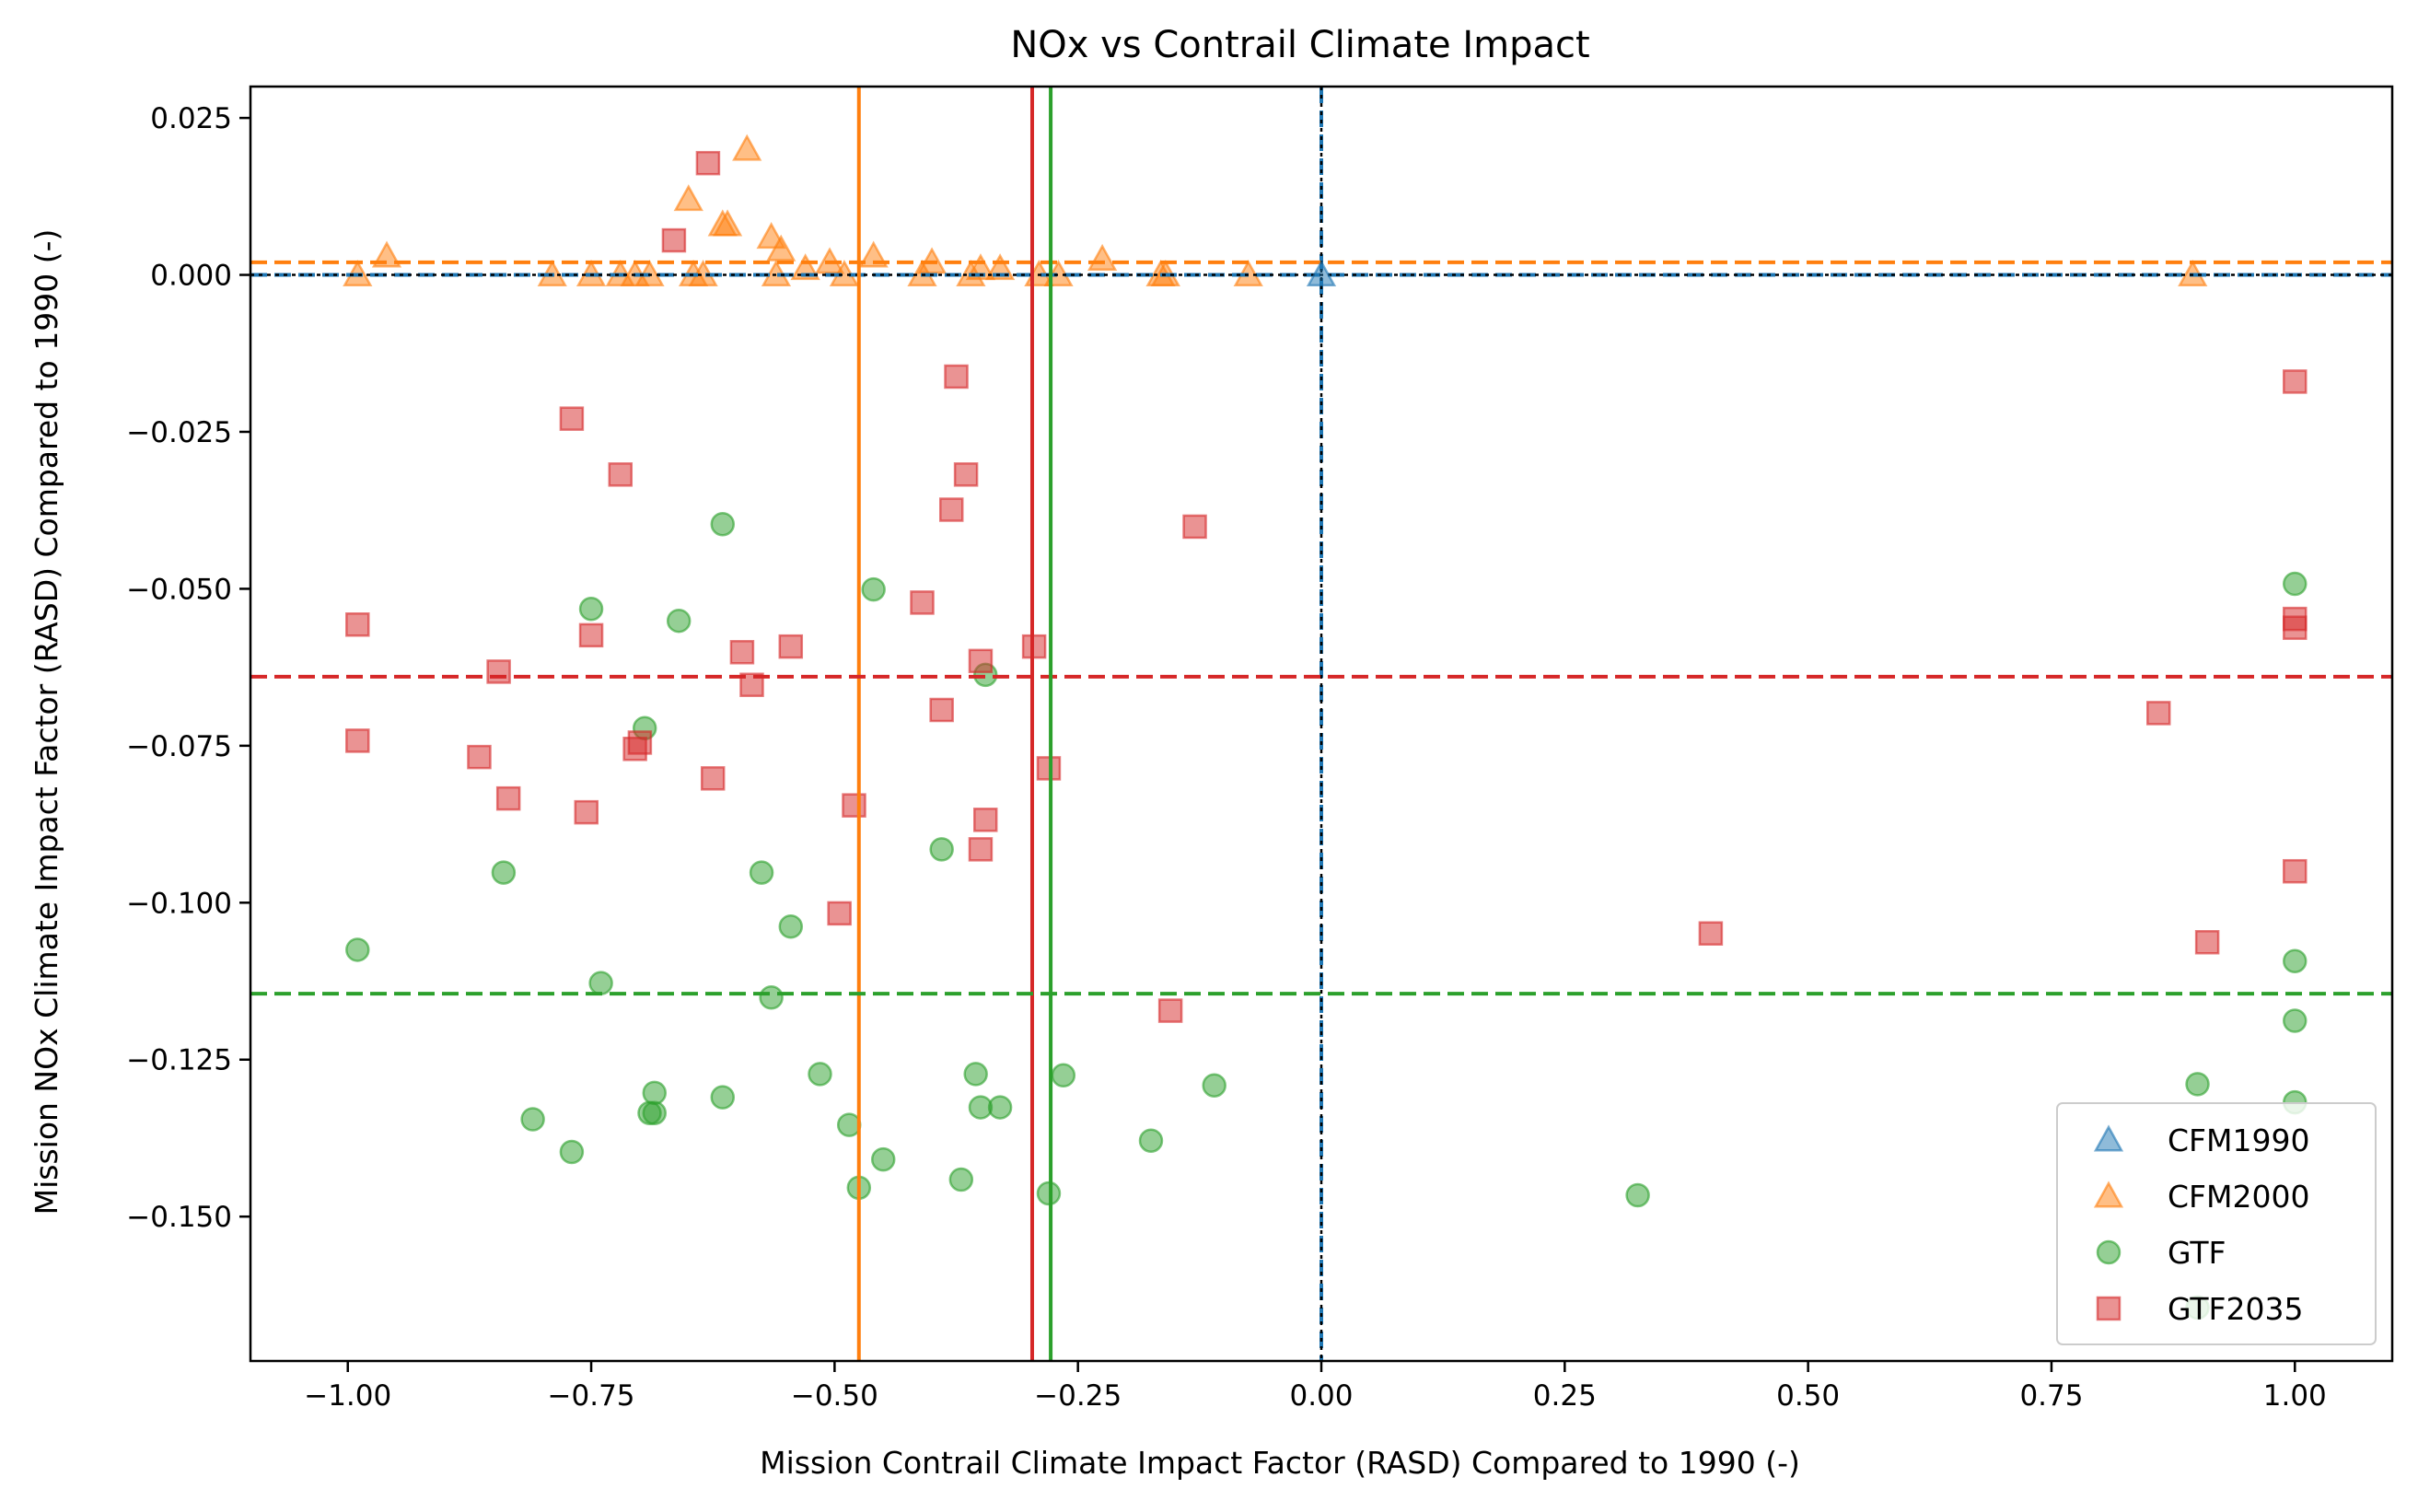 The height and width of the screenshot is (1512, 2418). Describe the element at coordinates (179, 433) in the screenshot. I see `y-tick-label-2: −0.025` at that location.